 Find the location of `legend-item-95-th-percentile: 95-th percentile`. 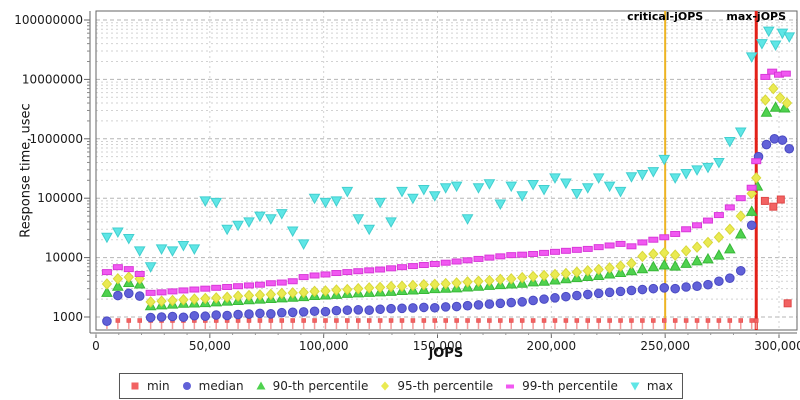

legend-item-95-th-percentile: 95-th percentile is located at coordinates (436, 386).